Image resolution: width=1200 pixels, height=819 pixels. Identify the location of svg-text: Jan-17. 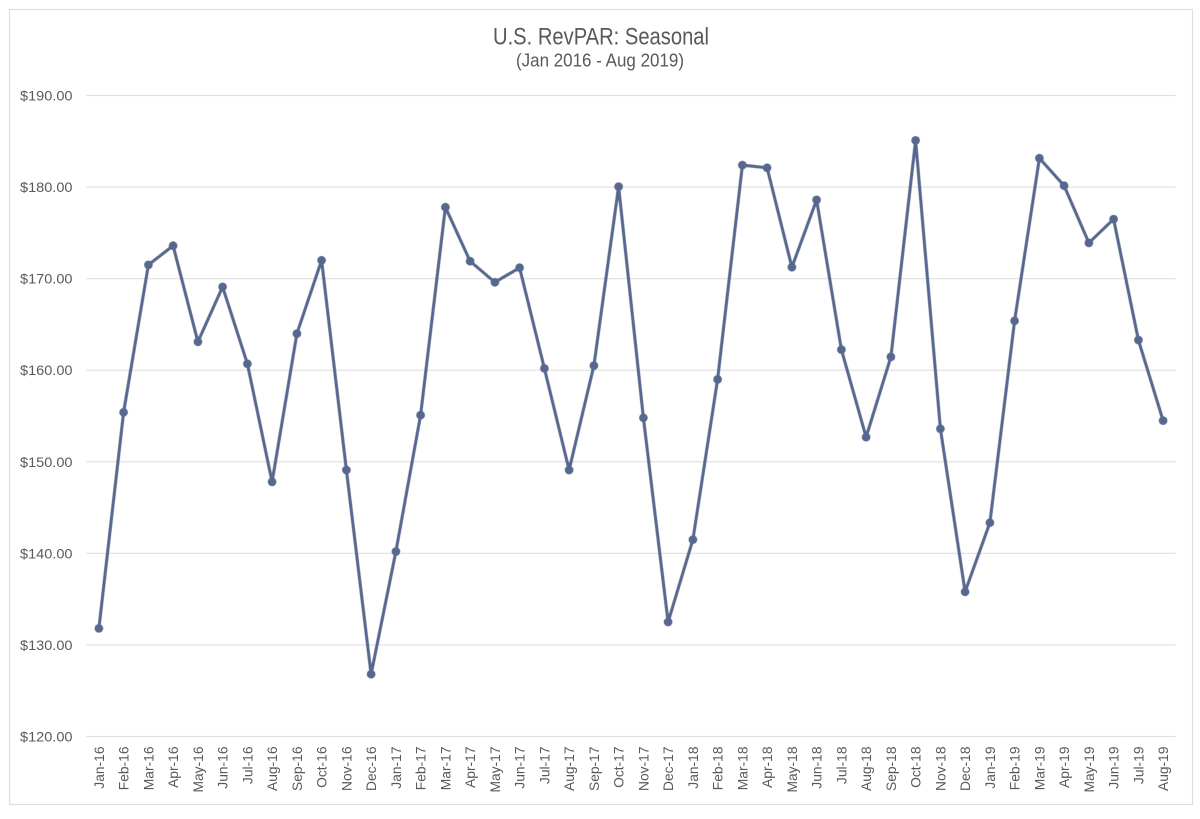
(396, 768).